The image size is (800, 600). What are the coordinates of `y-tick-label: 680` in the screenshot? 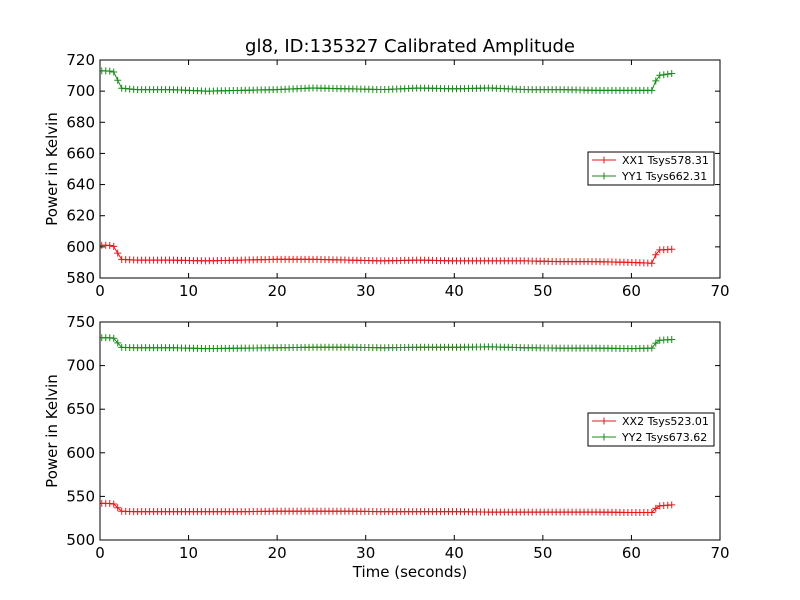 It's located at (80, 122).